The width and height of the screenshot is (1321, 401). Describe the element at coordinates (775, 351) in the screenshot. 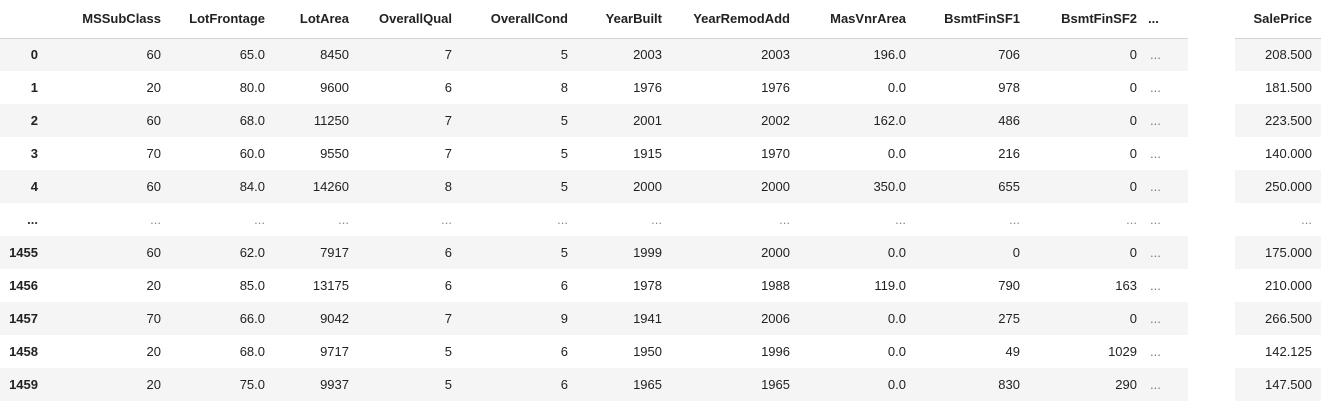

I see `table-cell-yearremodadd: 1996` at that location.